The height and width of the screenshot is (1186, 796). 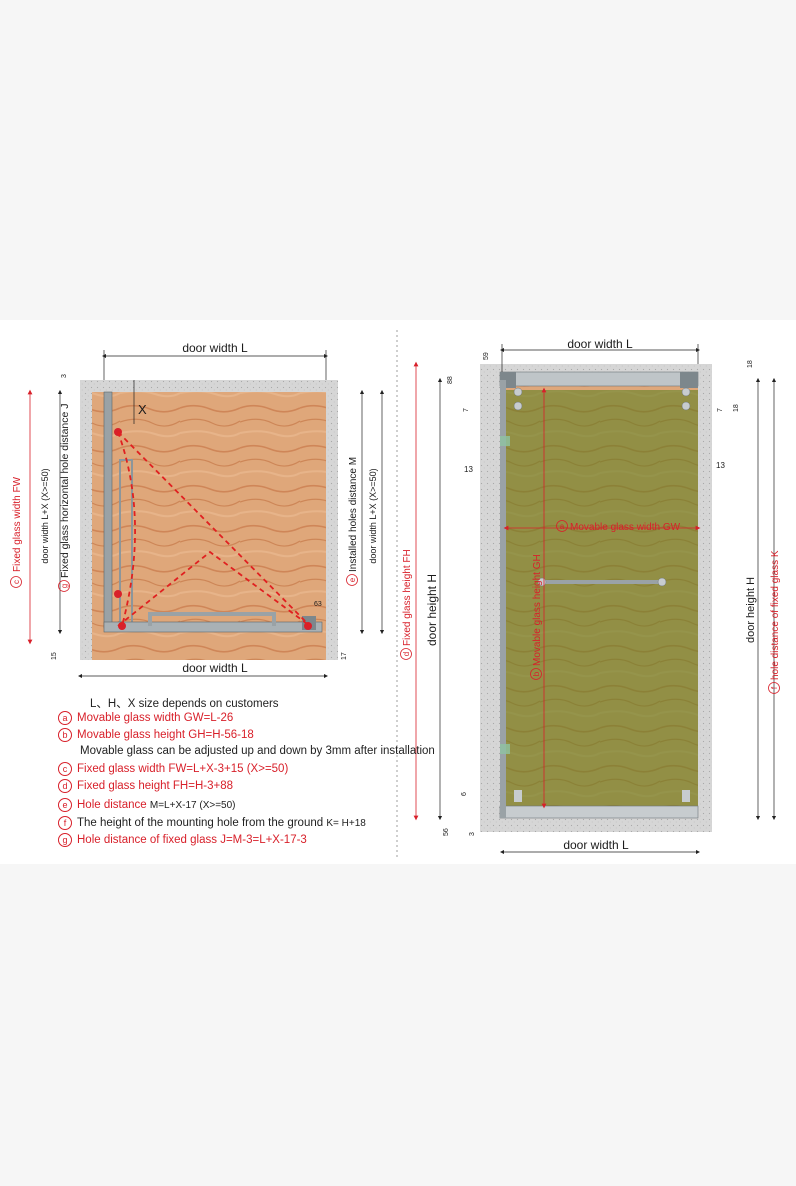 I want to click on legend-b-formula: GH=H-56-18, so click(x=221, y=735).